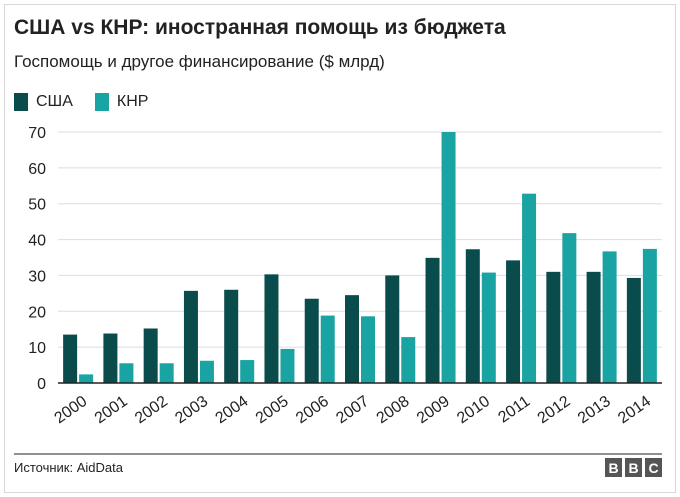 This screenshot has width=680, height=497. Describe the element at coordinates (393, 410) in the screenshot. I see `x-tick-label: 2008` at that location.